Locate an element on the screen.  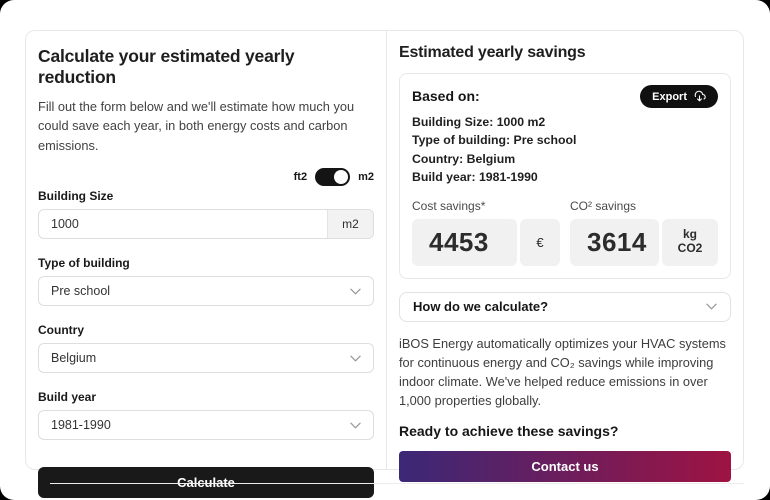
building-size-field: Building Size m2 is located at coordinates (206, 214).